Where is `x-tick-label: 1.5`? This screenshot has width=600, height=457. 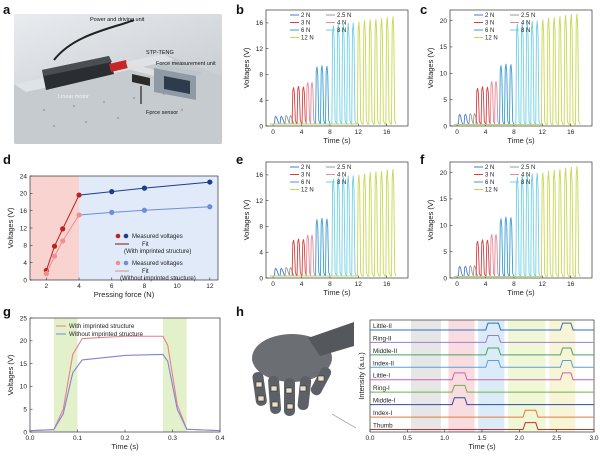 x-tick-label: 1.5 is located at coordinates (481, 438).